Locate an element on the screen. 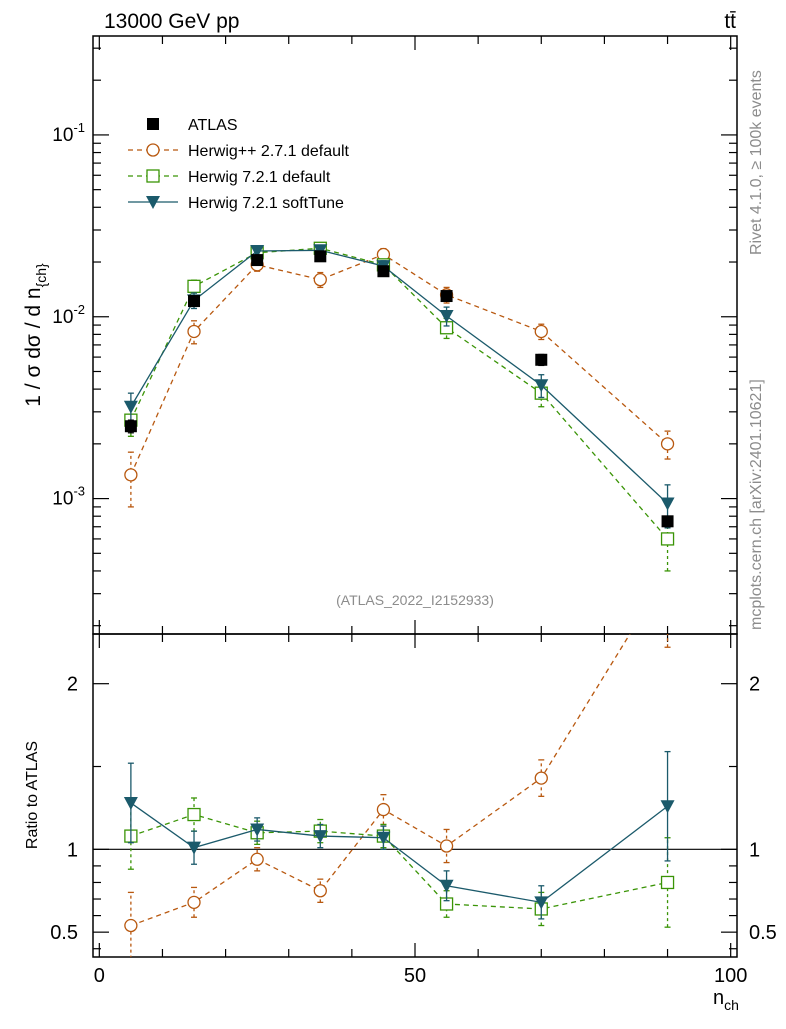 This screenshot has height=1029, width=786. analysis-id-watermark: (ATLAS_2022_I2152933) is located at coordinates (415, 600).